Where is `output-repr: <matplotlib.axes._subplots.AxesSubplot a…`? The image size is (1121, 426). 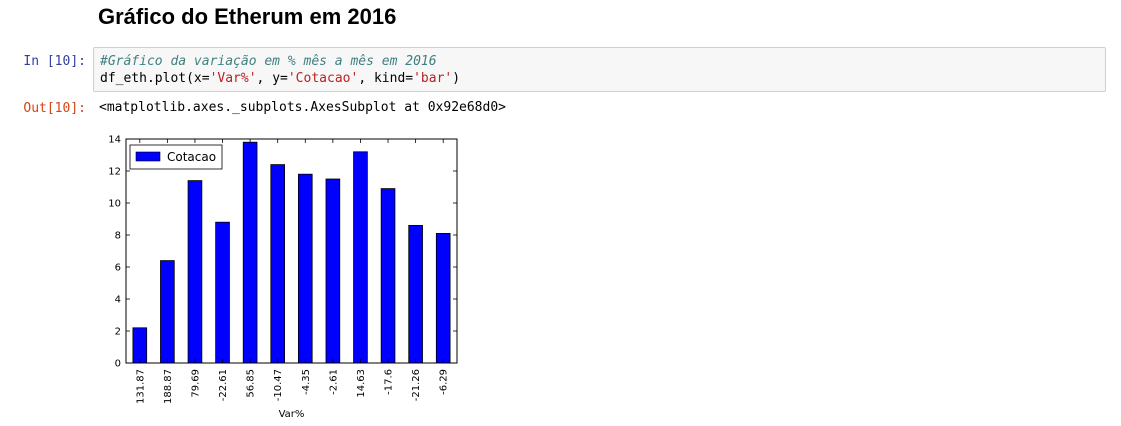 output-repr: <matplotlib.axes._subplots.AxesSubplot a… is located at coordinates (302, 107).